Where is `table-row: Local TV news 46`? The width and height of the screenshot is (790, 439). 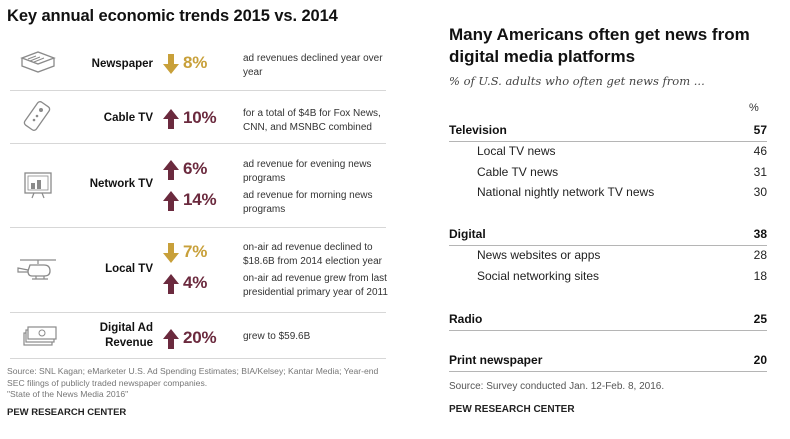
table-row: Local TV news 46 is located at coordinates (608, 153).